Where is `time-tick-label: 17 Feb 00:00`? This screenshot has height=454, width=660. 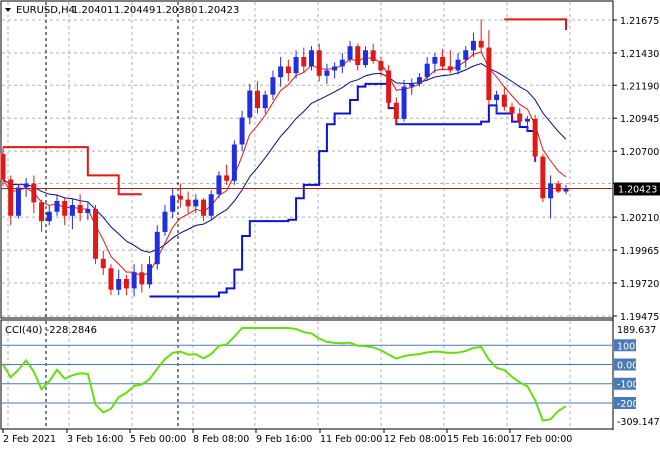 time-tick-label: 17 Feb 00:00 is located at coordinates (541, 439).